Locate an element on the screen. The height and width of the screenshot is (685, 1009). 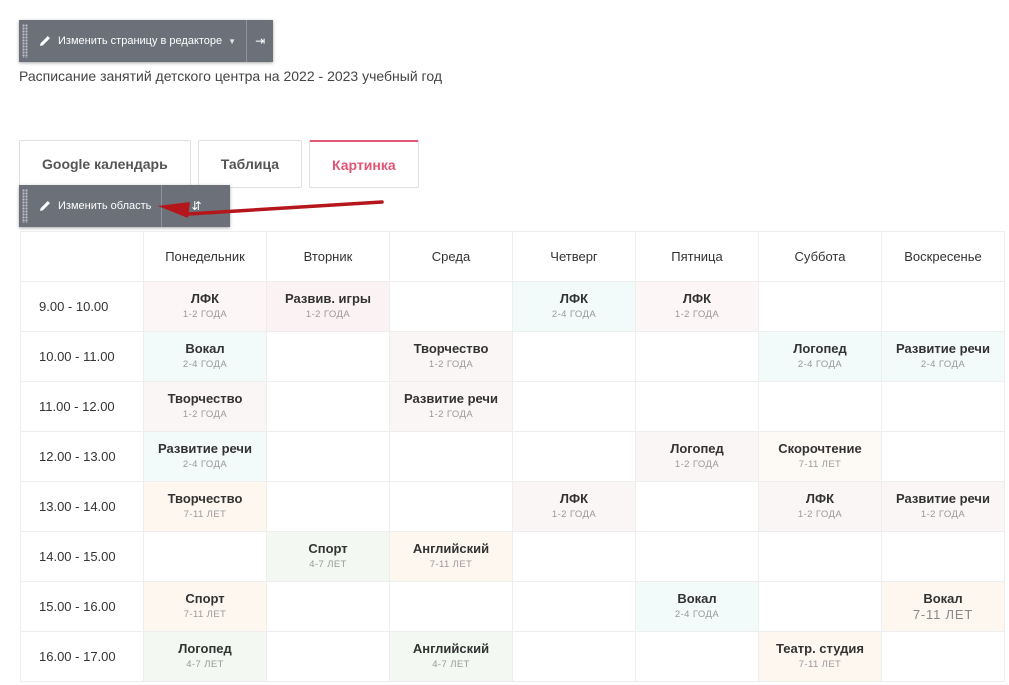
lesson-cell: Логопед 2-4 ГОДА is located at coordinates (820, 356).